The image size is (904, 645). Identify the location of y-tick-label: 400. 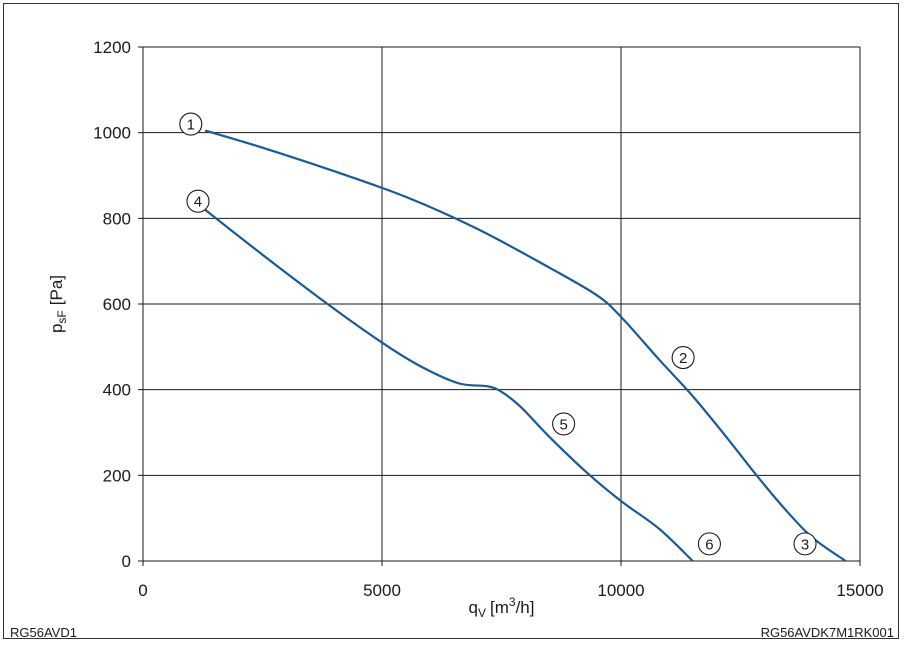
(117, 390).